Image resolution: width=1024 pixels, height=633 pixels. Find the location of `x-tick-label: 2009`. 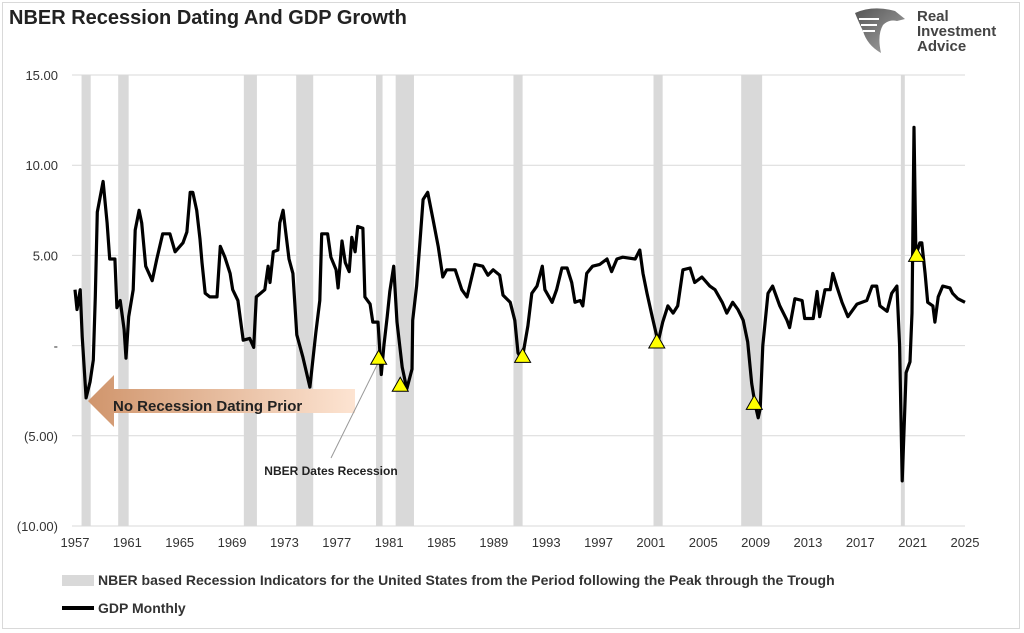

x-tick-label: 2009 is located at coordinates (755, 542).